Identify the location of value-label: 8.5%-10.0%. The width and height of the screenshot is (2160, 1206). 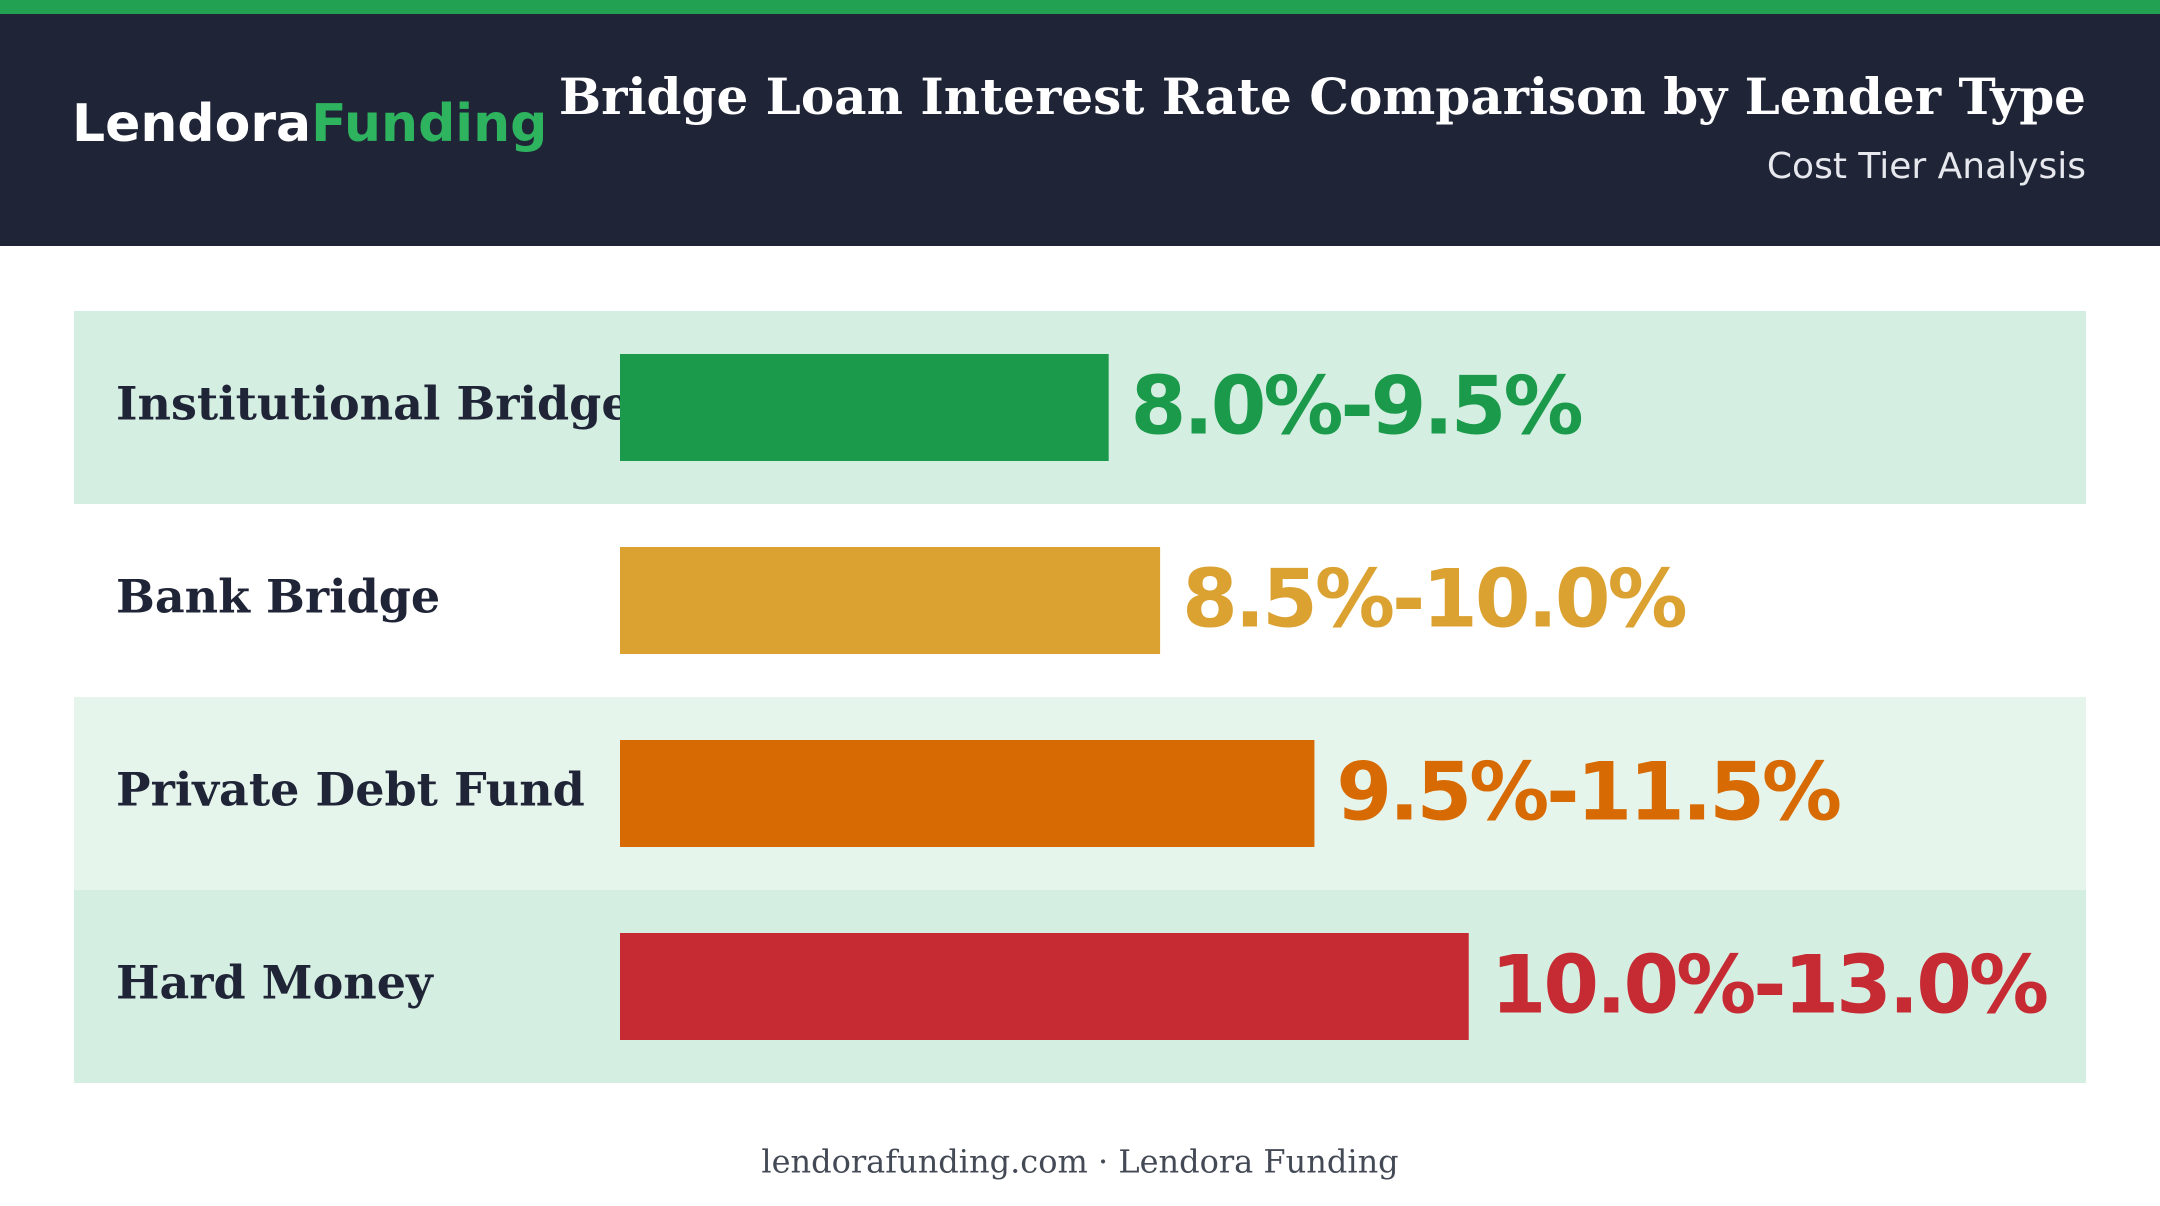
(1433, 598).